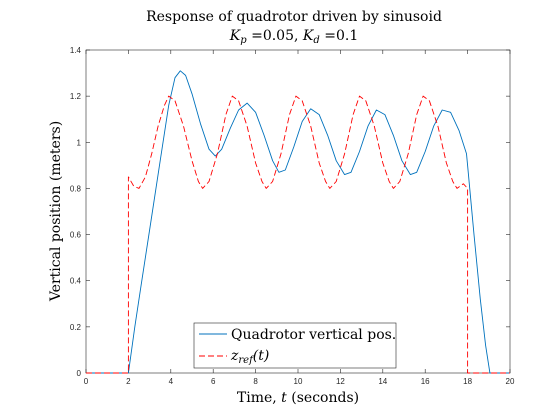 The width and height of the screenshot is (560, 420). What do you see at coordinates (76, 327) in the screenshot?
I see `y-tick-label: 0.2` at bounding box center [76, 327].